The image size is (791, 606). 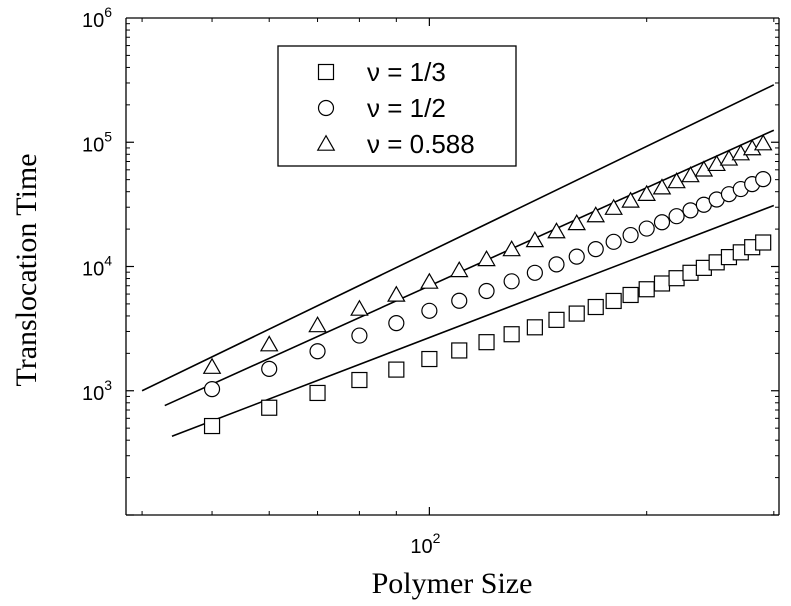 I want to click on y-tick-exponent: 3, so click(x=108, y=385).